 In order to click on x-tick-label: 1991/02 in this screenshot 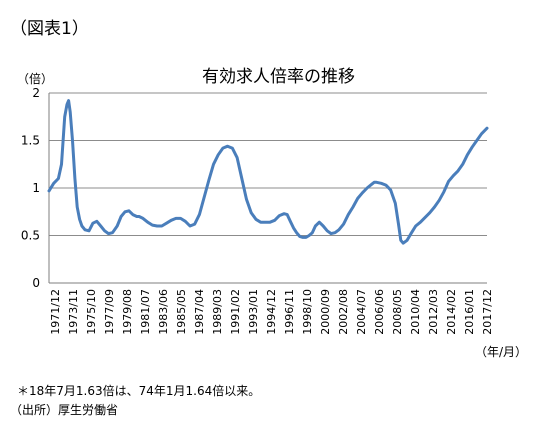, I will do `click(235, 312)`.